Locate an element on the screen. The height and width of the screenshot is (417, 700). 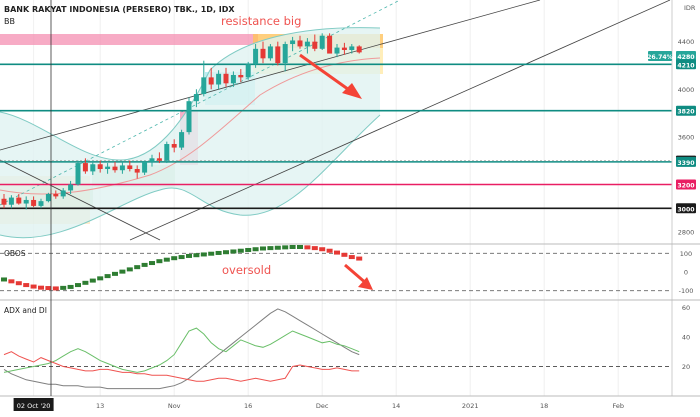
obos-tick-label: 100 is located at coordinates (686, 254).